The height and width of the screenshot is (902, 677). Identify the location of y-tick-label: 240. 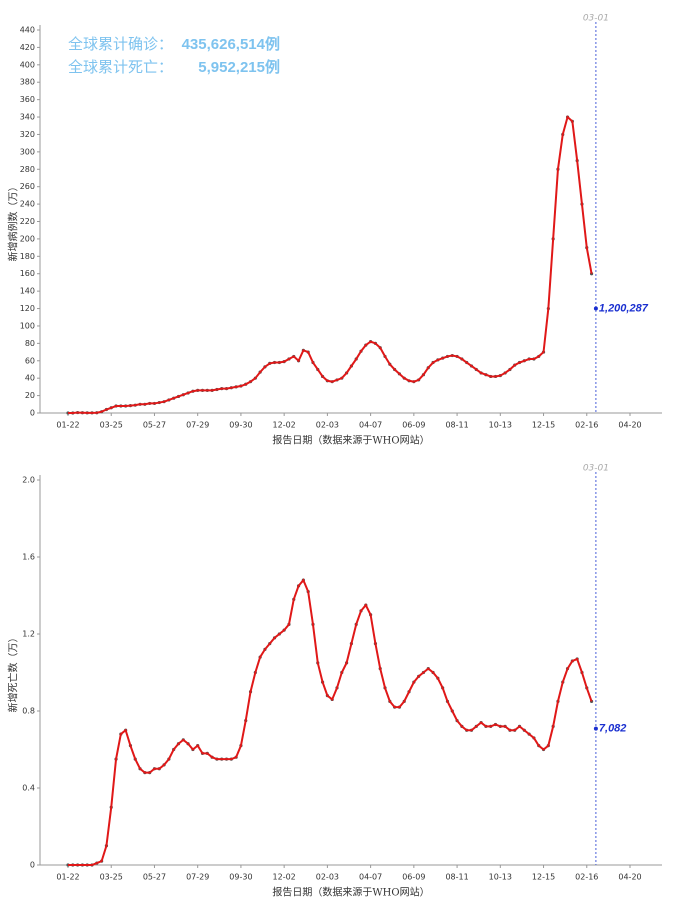
(27, 204).